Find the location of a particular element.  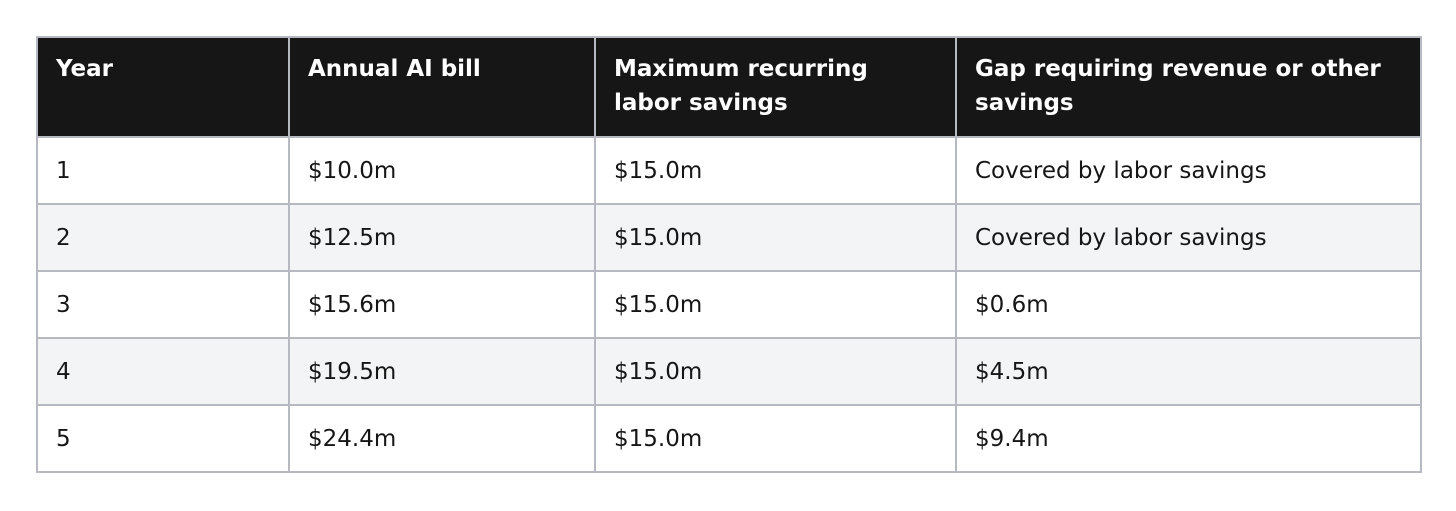

cell-ai-bill: $24.4m is located at coordinates (442, 438).